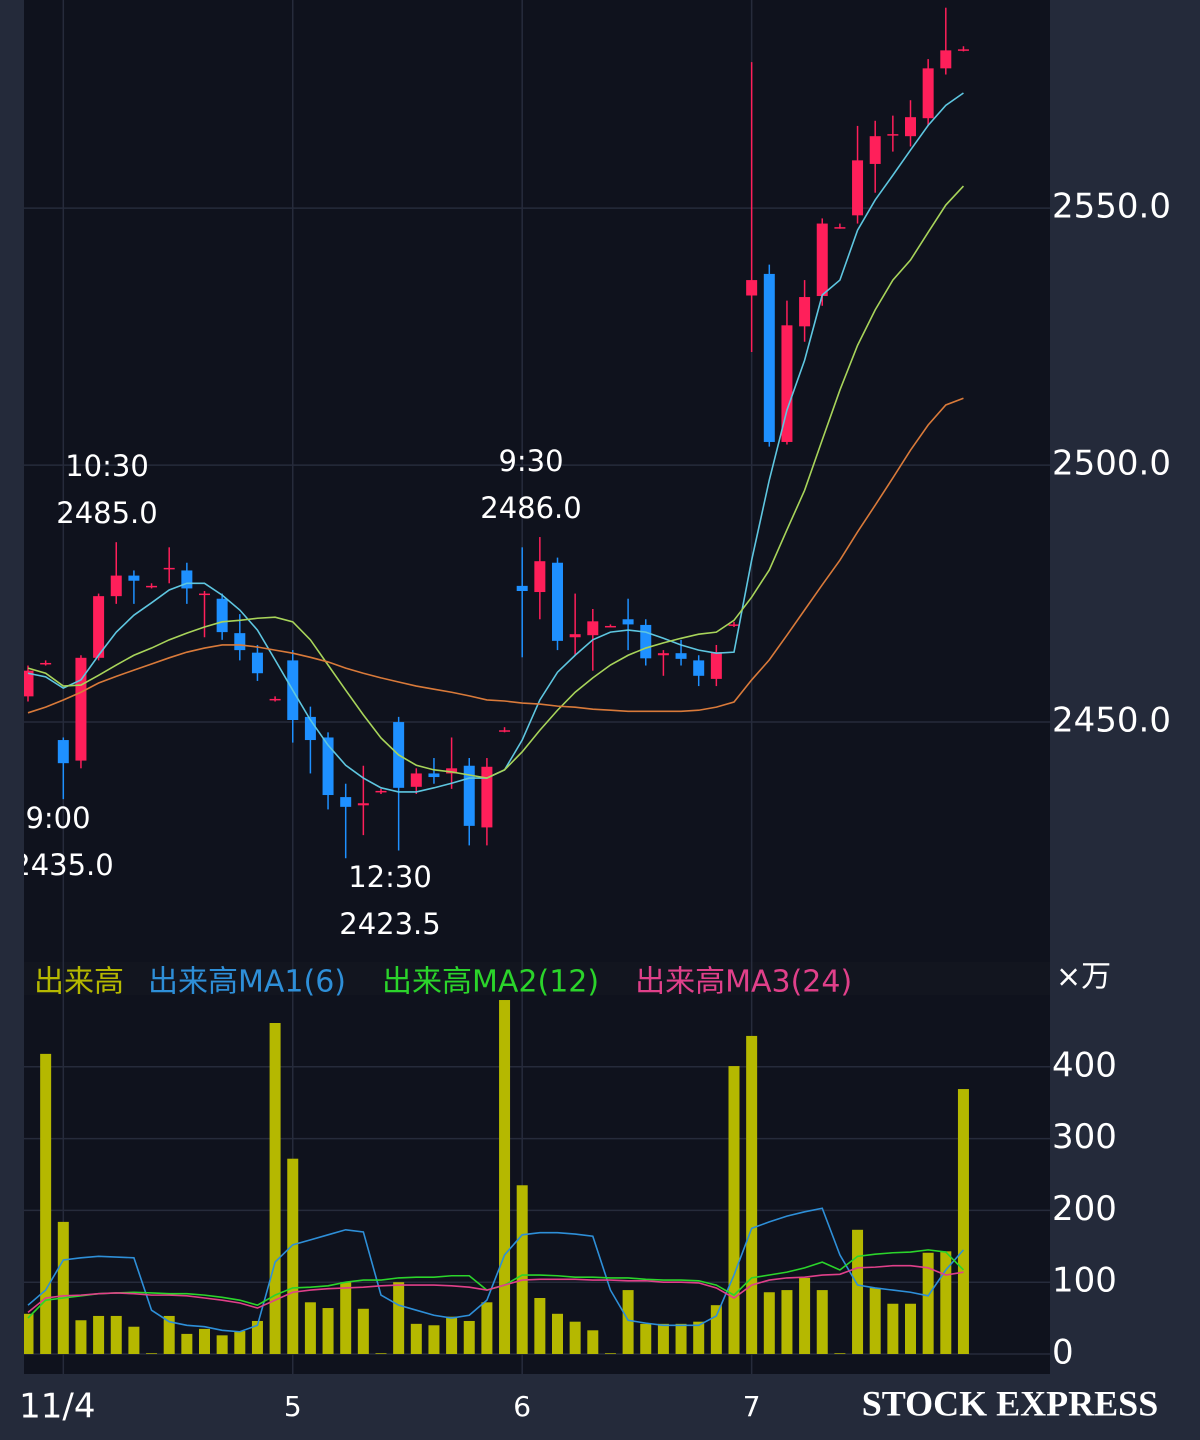 The width and height of the screenshot is (1200, 1440). I want to click on y-tick-label: 100, so click(1084, 1281).